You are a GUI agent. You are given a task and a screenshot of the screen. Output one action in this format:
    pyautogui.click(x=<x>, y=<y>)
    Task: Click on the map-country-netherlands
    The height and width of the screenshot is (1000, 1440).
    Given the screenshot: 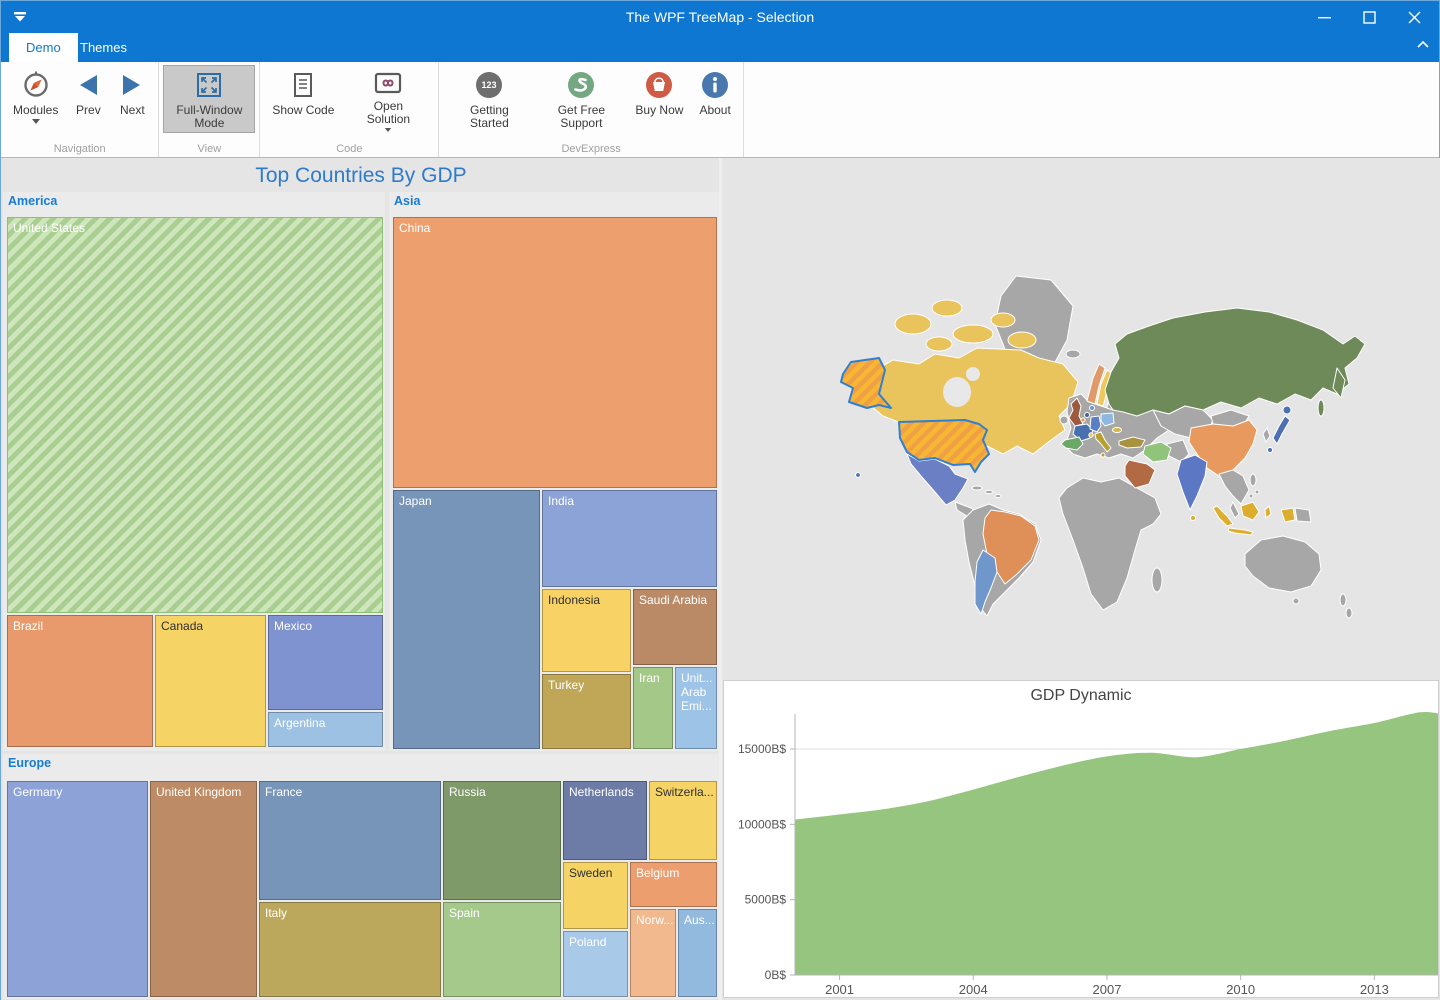 What is the action you would take?
    pyautogui.click(x=1087, y=415)
    